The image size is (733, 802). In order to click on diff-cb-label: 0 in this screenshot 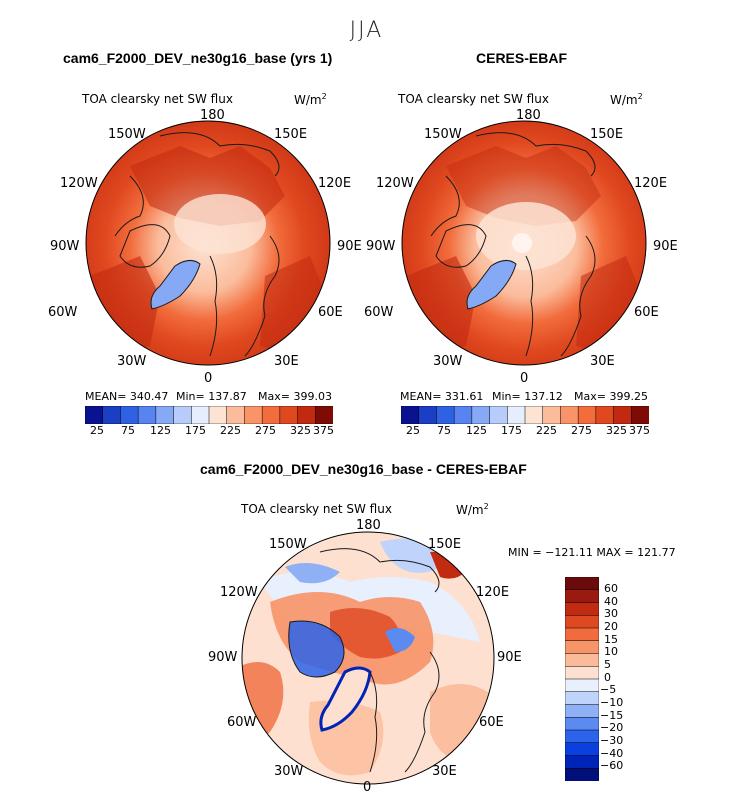, I will do `click(607, 677)`.